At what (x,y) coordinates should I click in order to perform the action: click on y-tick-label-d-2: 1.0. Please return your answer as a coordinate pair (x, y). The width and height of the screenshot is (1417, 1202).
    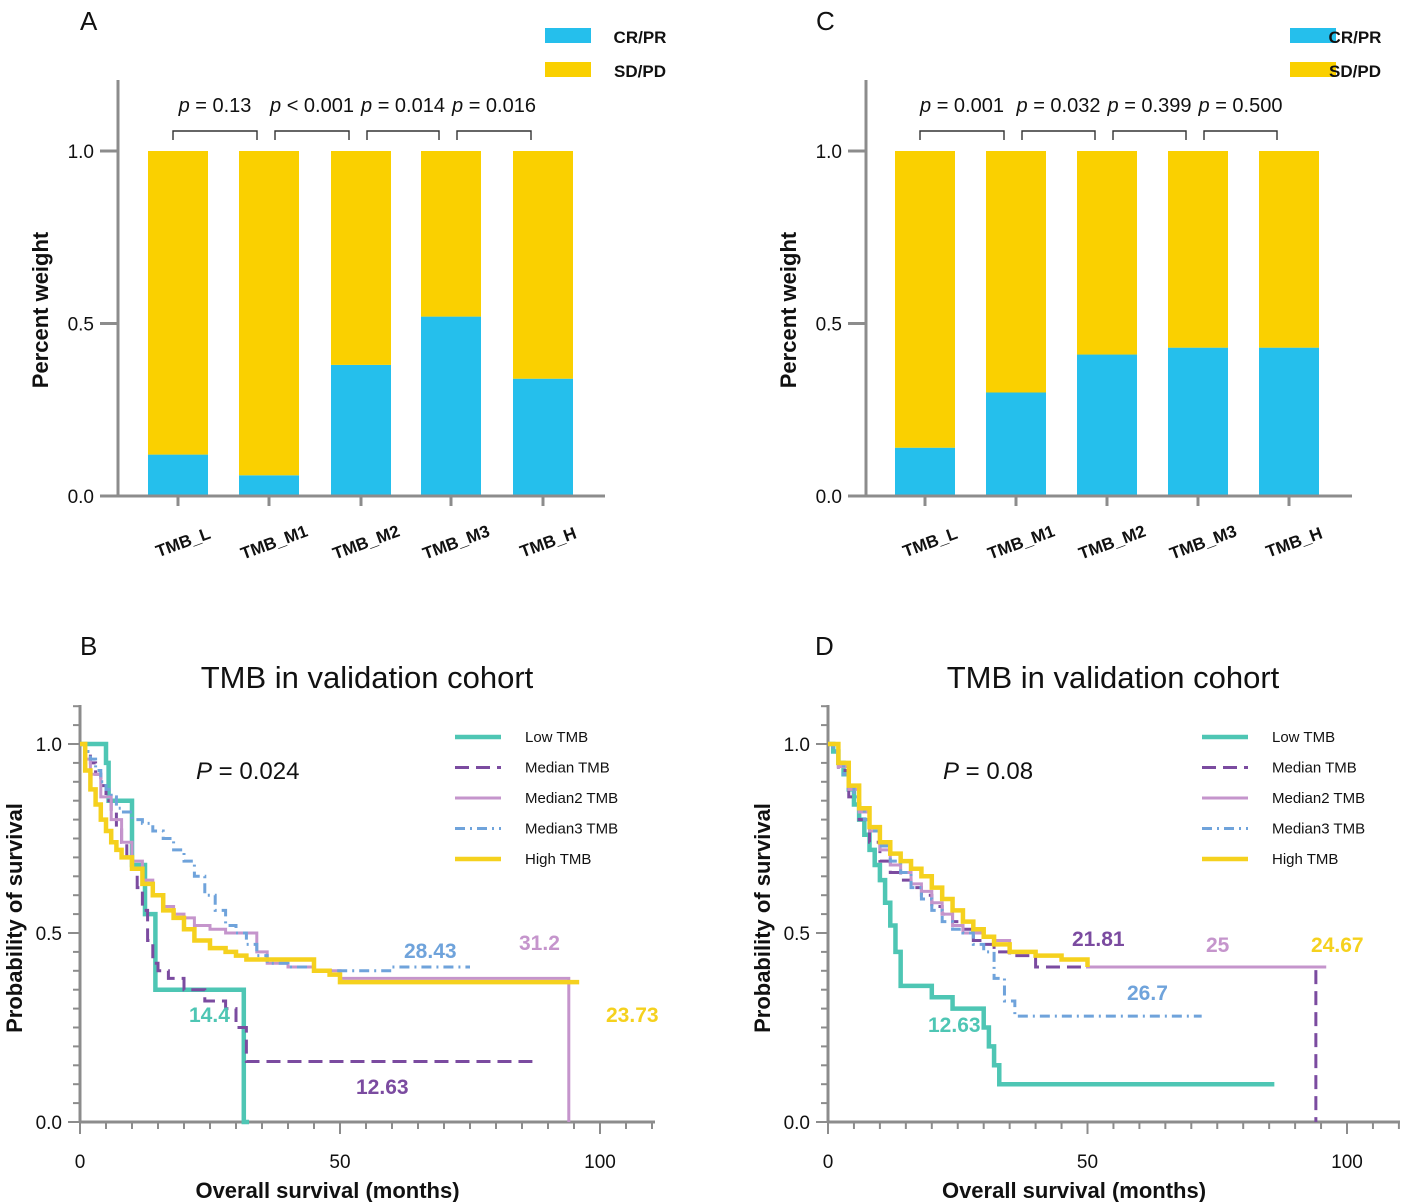
    Looking at the image, I should click on (797, 745).